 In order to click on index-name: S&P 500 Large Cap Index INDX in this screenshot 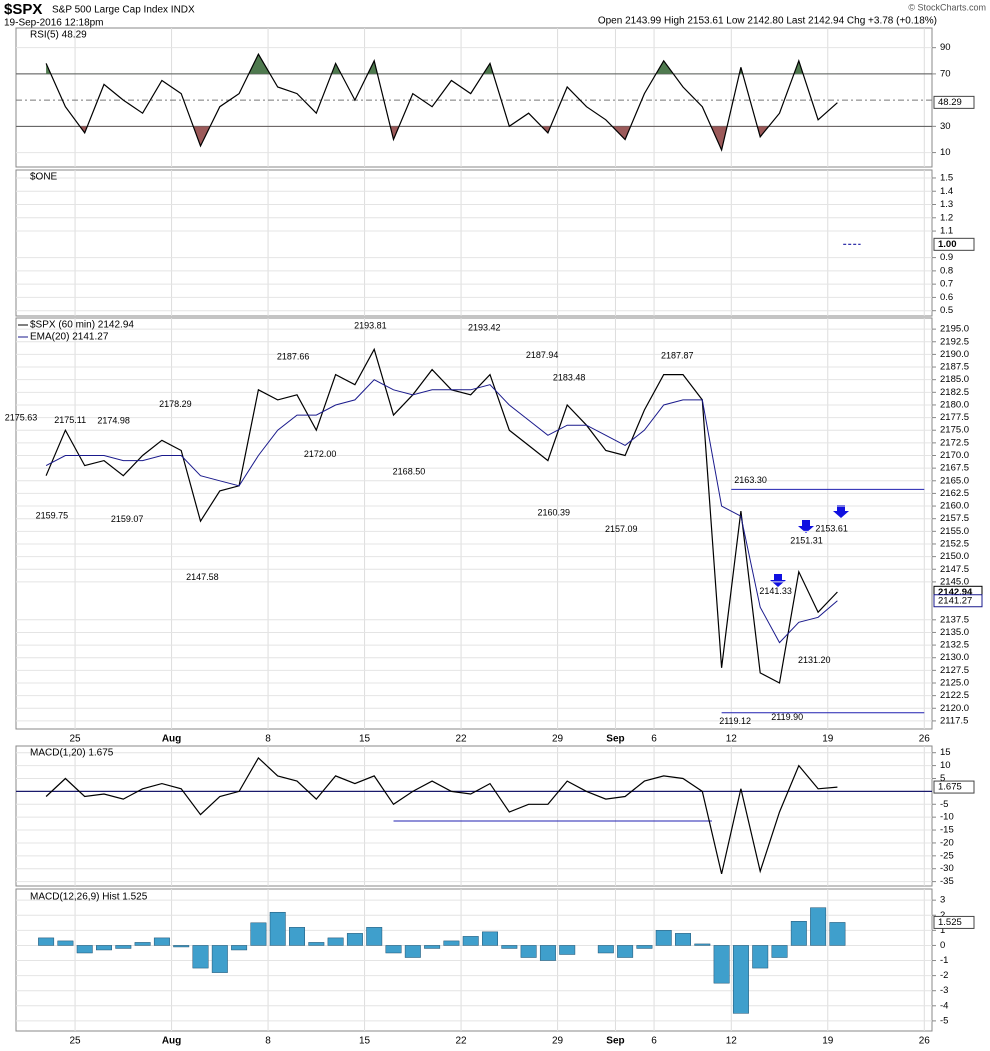, I will do `click(123, 10)`.